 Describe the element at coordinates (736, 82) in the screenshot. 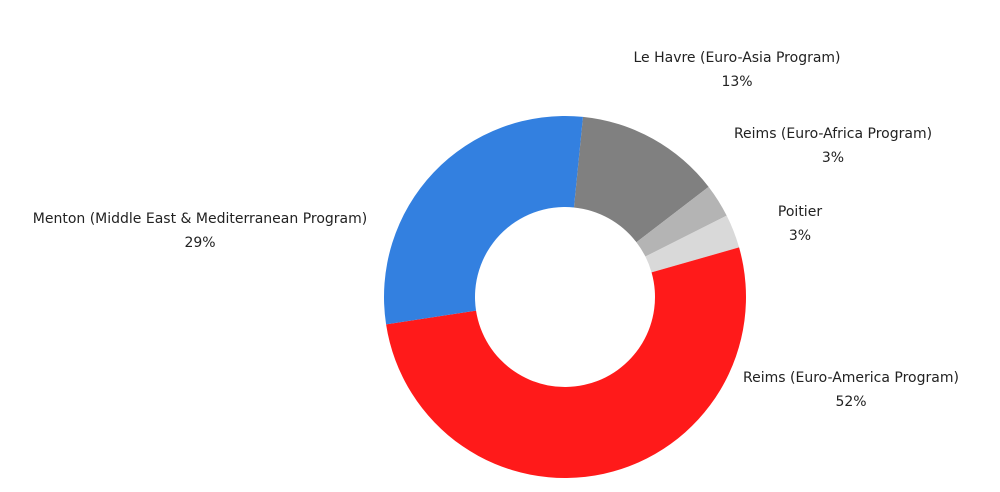

I see `slice-value-label: 13%` at that location.